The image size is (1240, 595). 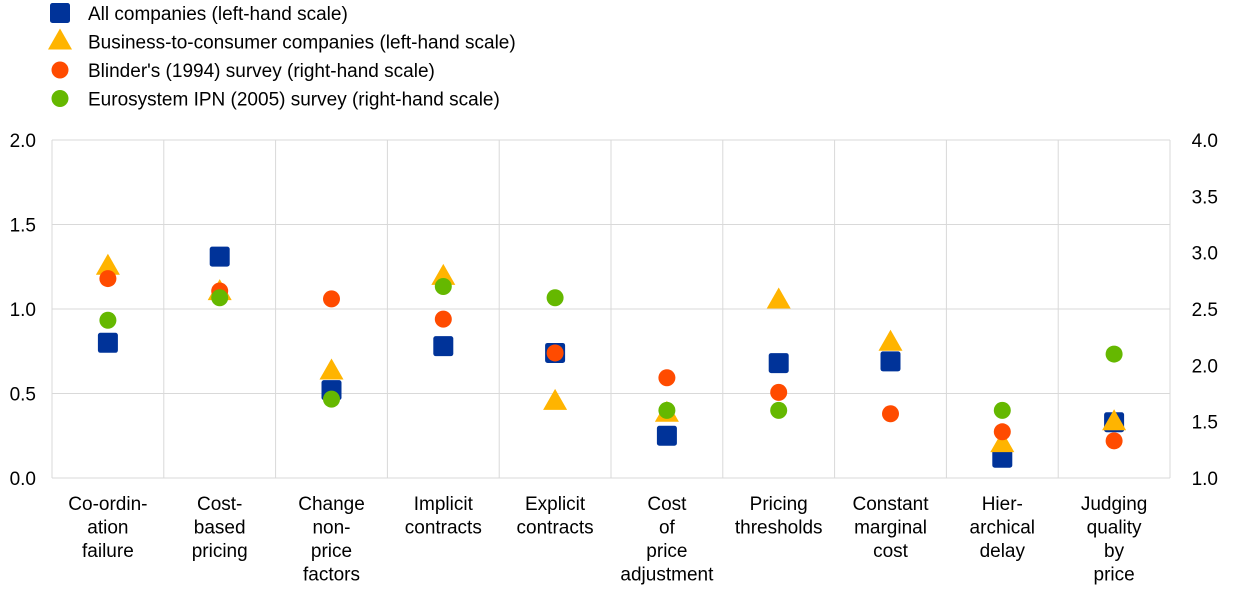 I want to click on category-label: Pricing thresholds, so click(x=779, y=516).